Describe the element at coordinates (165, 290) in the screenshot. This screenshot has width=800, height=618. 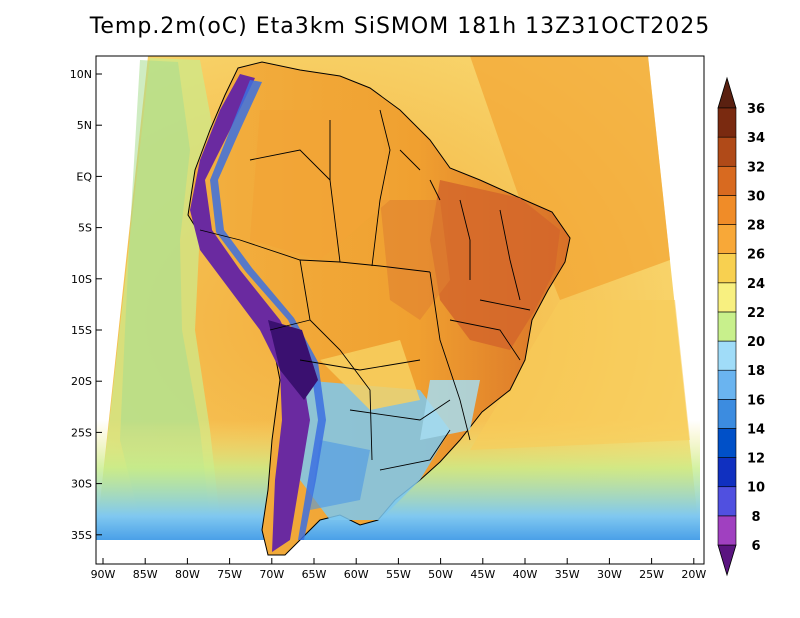
I see `west-coastal-cold-strip` at that location.